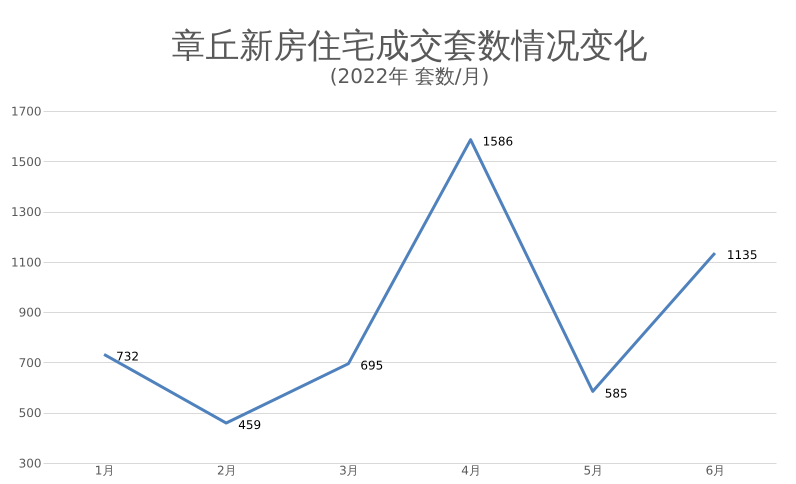 Image resolution: width=796 pixels, height=484 pixels. Describe the element at coordinates (410, 46) in the screenshot. I see `chart-title: 章丘新房住宅成交套数情况变化` at that location.